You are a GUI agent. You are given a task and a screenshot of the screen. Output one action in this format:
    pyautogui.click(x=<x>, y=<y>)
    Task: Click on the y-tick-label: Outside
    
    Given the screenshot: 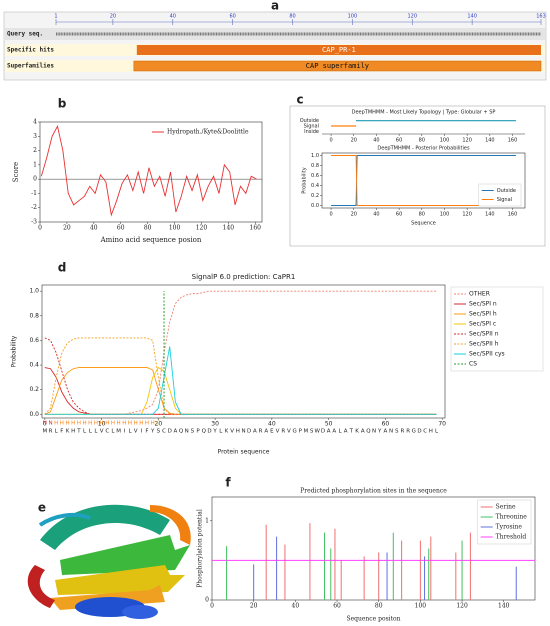 What is the action you would take?
    pyautogui.click(x=309, y=121)
    